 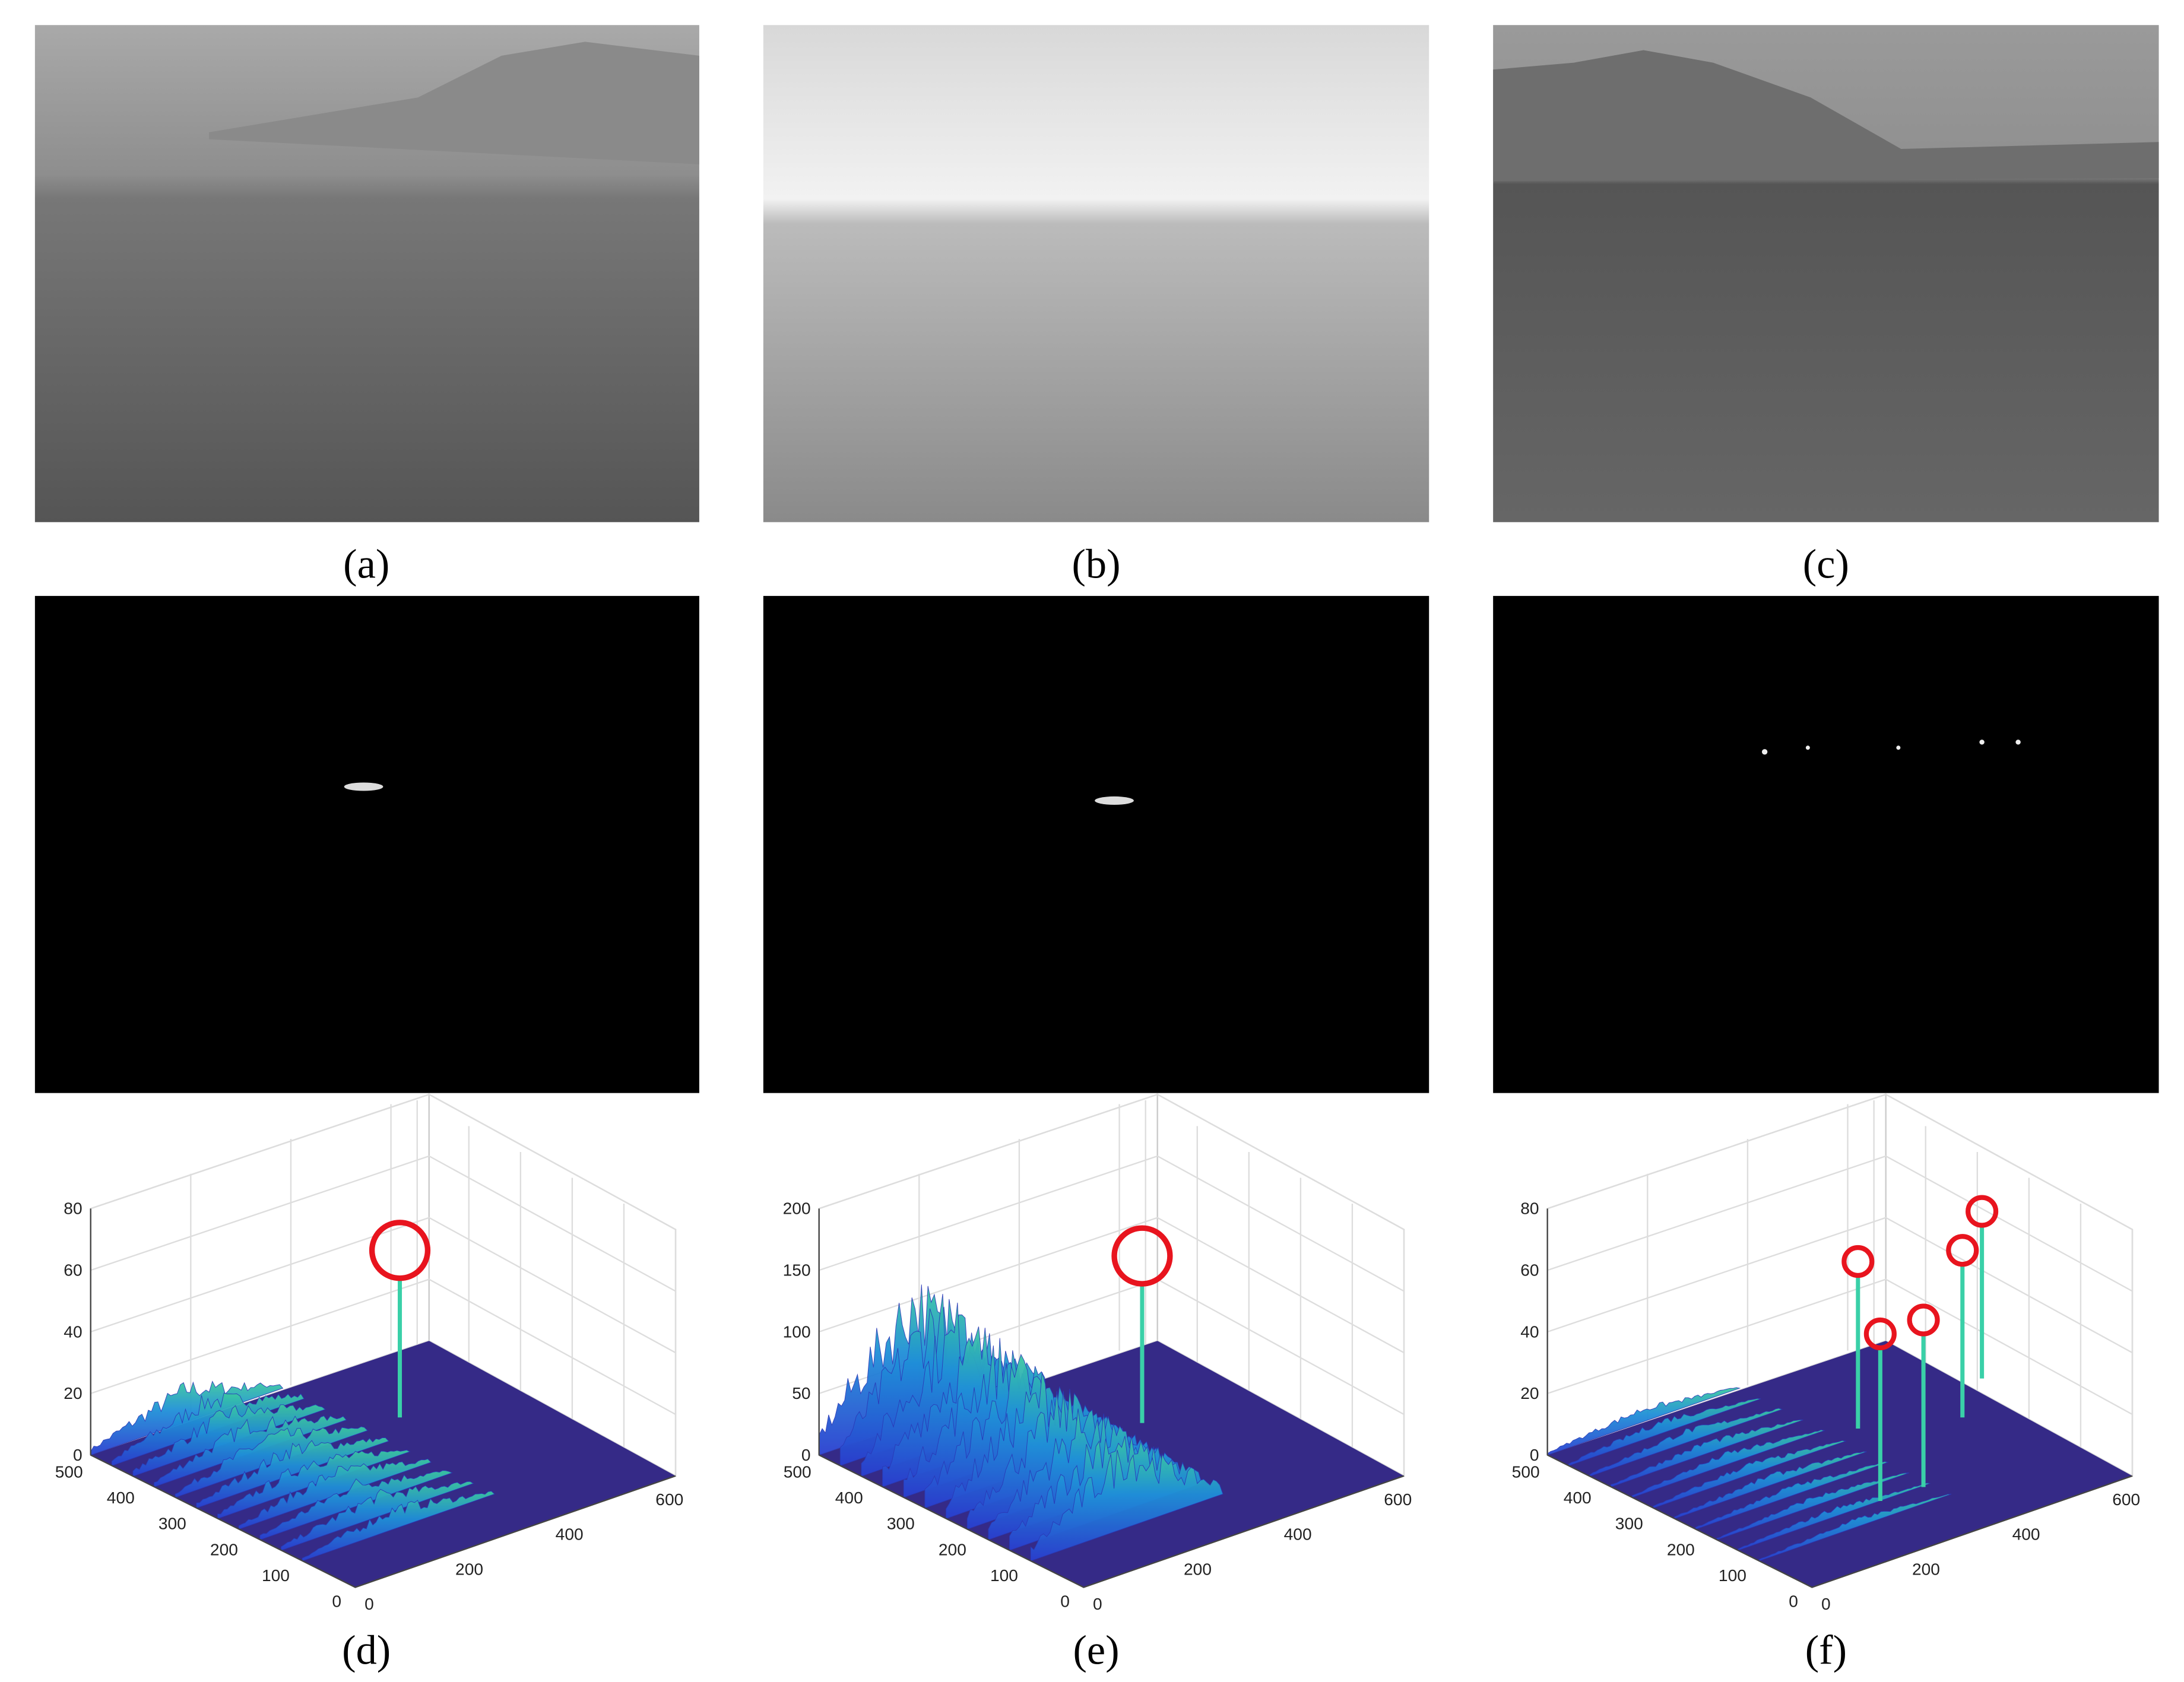 What do you see at coordinates (366, 564) in the screenshot?
I see `caption: (a)` at bounding box center [366, 564].